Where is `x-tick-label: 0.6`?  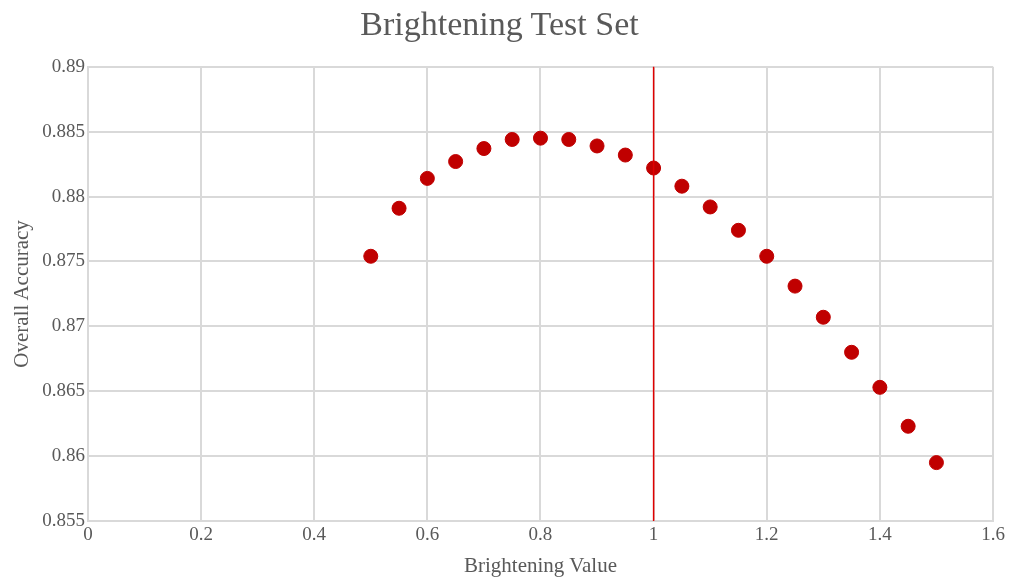
x-tick-label: 0.6 is located at coordinates (427, 534).